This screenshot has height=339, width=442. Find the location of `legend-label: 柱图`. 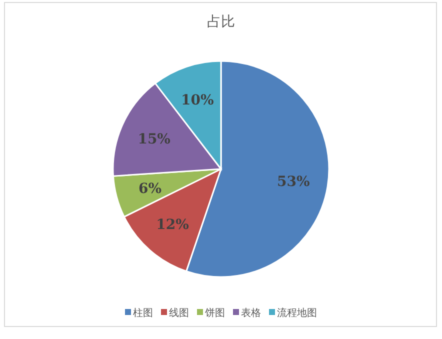

legend-label: 柱图 is located at coordinates (143, 313).